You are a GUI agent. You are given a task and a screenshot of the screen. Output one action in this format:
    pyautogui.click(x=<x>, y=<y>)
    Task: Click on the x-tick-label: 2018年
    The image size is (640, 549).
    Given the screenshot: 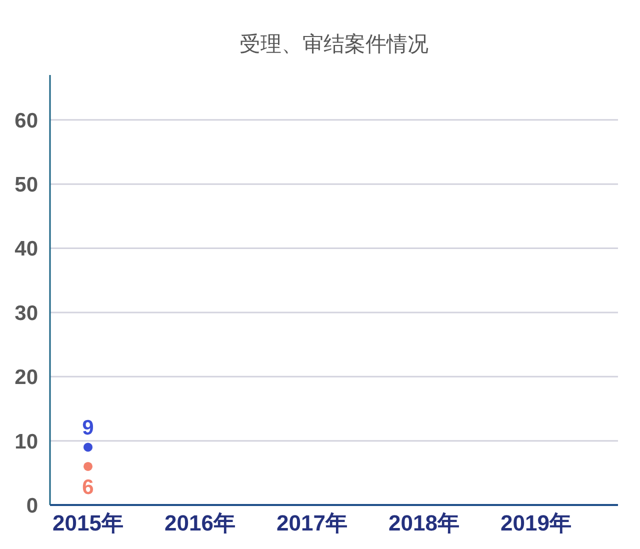 What is the action you would take?
    pyautogui.click(x=424, y=523)
    